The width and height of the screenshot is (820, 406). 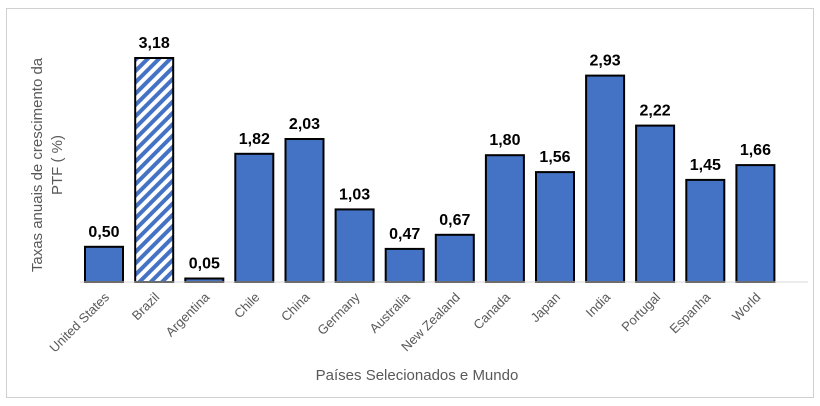 What do you see at coordinates (655, 203) in the screenshot?
I see `bar-portugal` at bounding box center [655, 203].